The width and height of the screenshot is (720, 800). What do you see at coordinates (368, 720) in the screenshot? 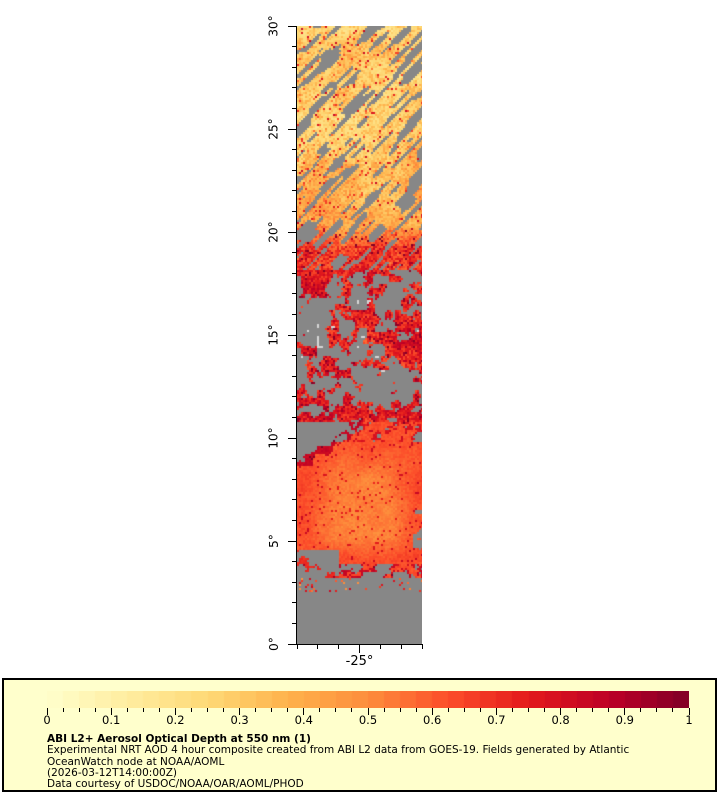
I see `colorbar-tick-label: 0.5` at bounding box center [368, 720].